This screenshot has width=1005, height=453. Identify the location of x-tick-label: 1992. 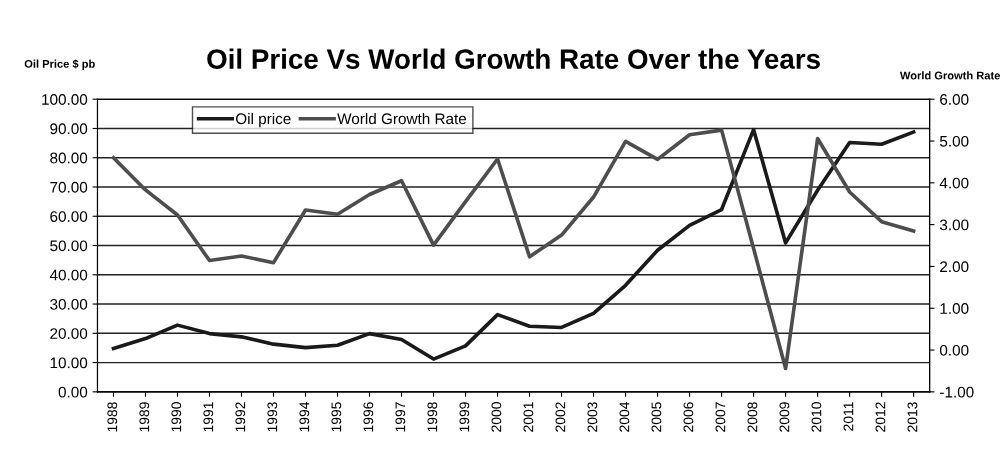
(240, 417).